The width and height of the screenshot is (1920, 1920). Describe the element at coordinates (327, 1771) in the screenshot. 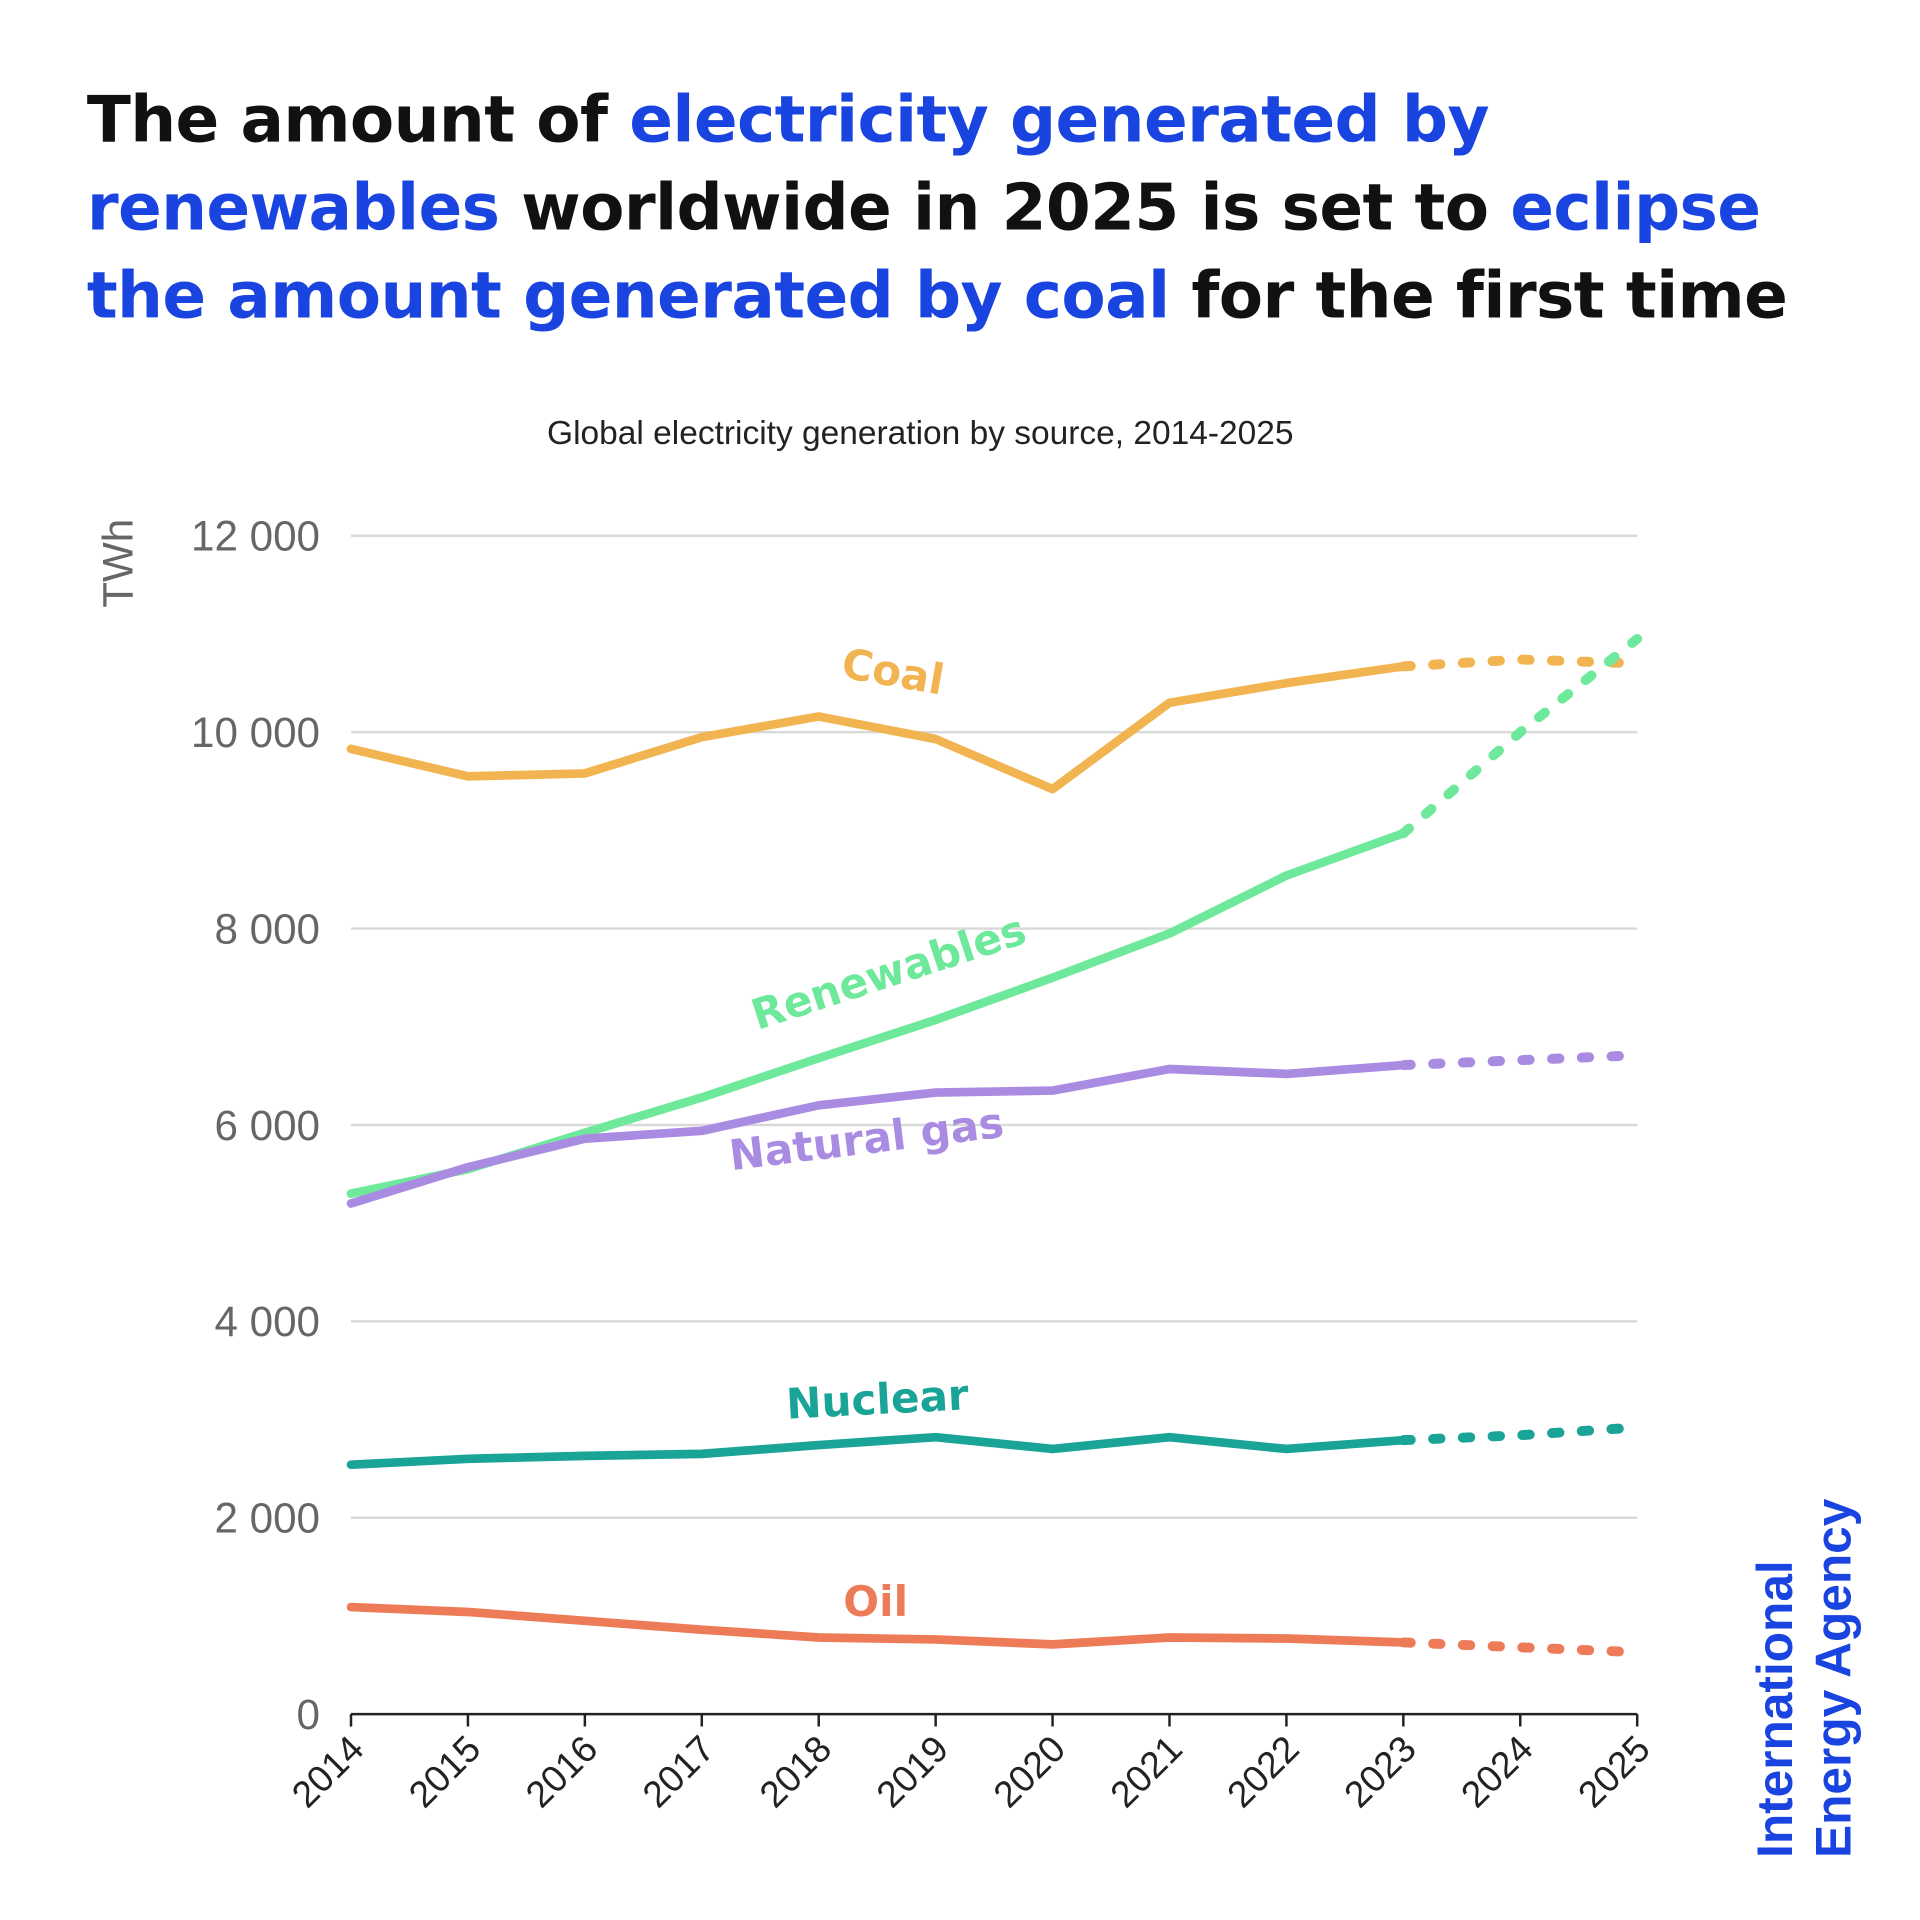

I see `x-tick-label: 2014` at that location.